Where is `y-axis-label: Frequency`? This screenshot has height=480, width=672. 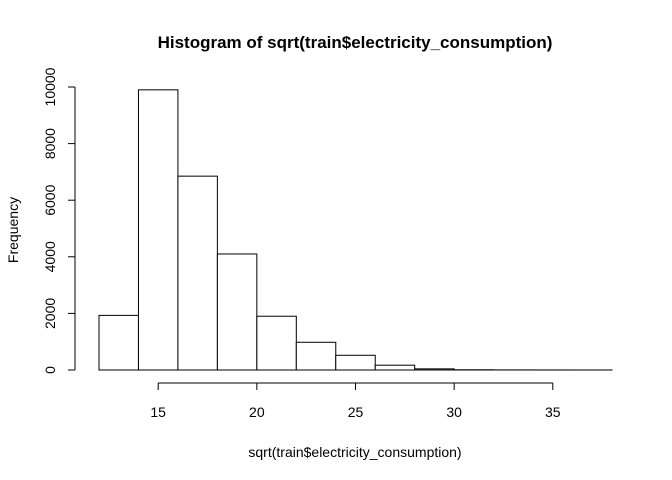
y-axis-label: Frequency is located at coordinates (13, 230).